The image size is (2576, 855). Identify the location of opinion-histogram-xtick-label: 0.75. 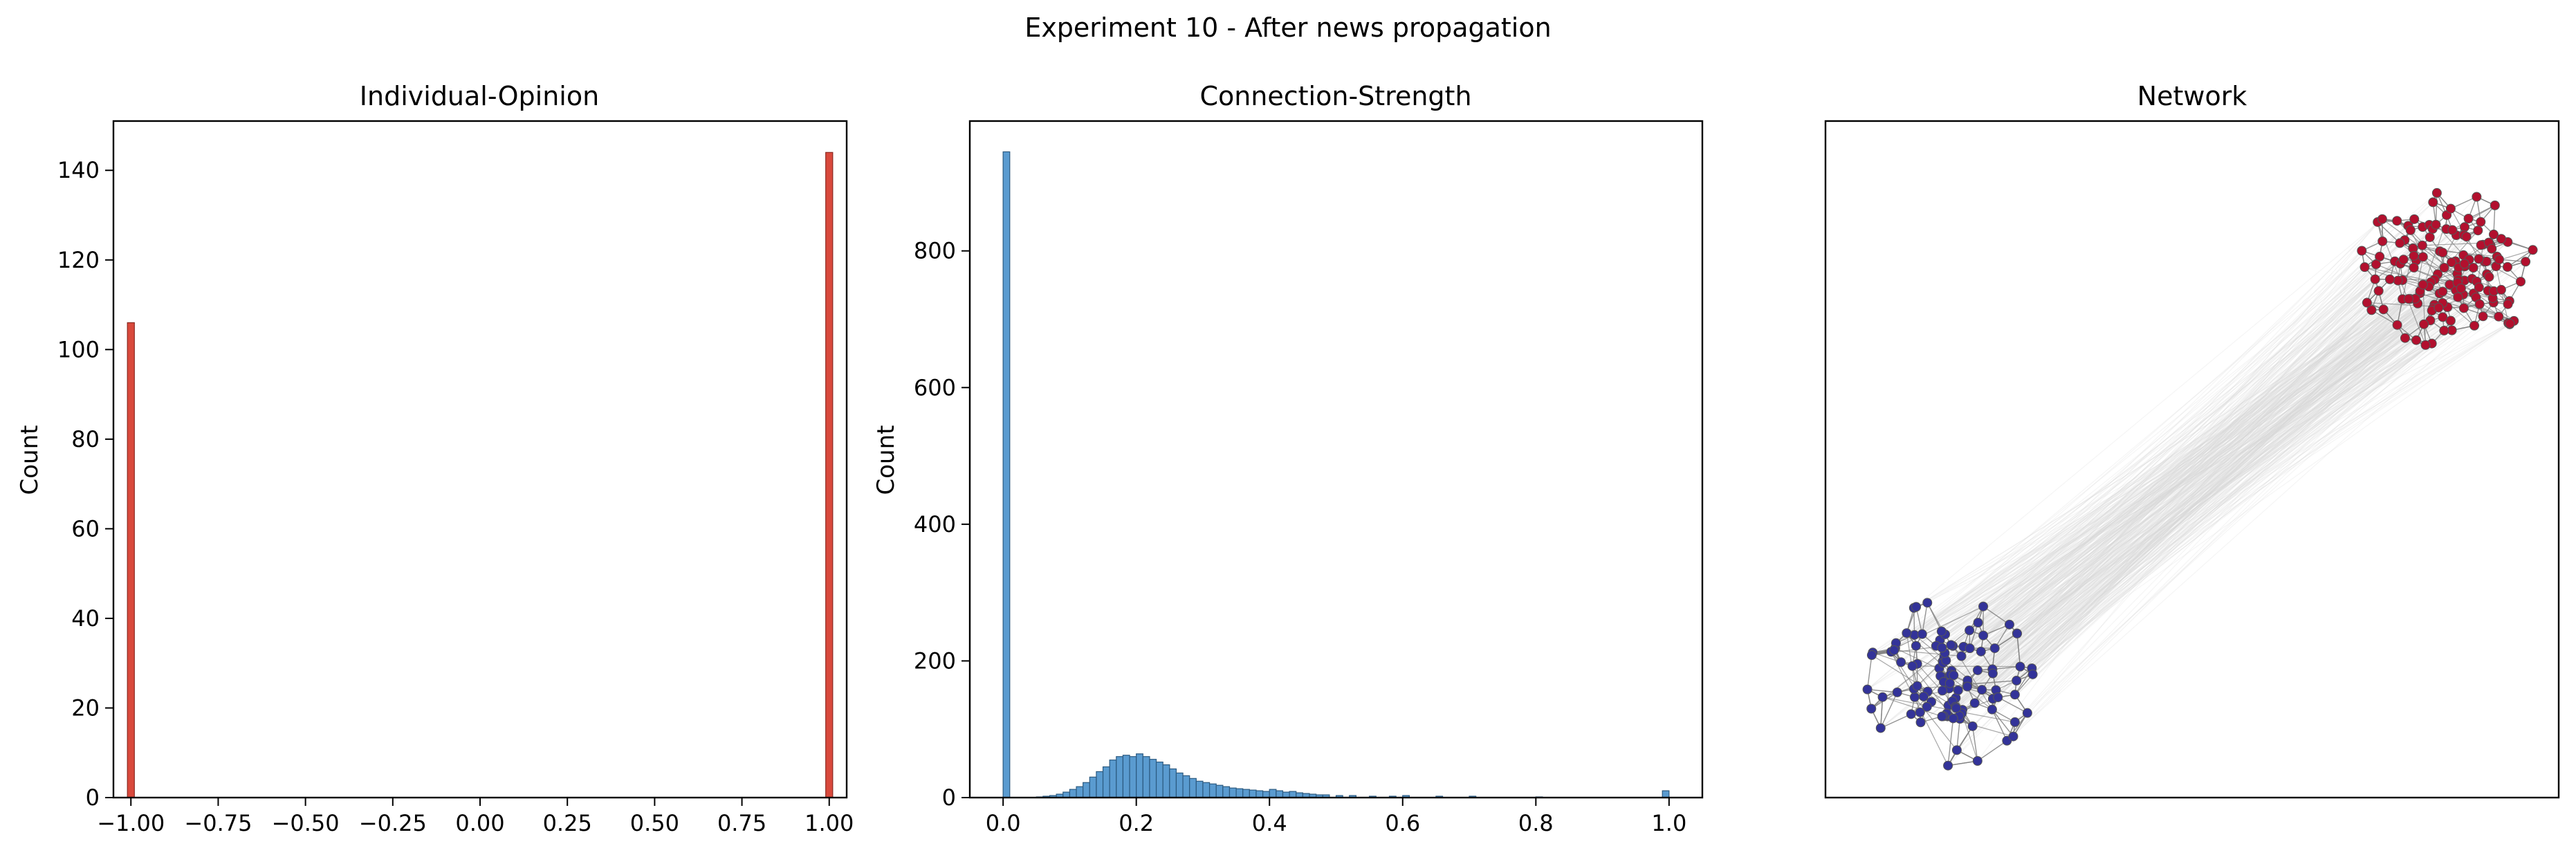
(741, 823).